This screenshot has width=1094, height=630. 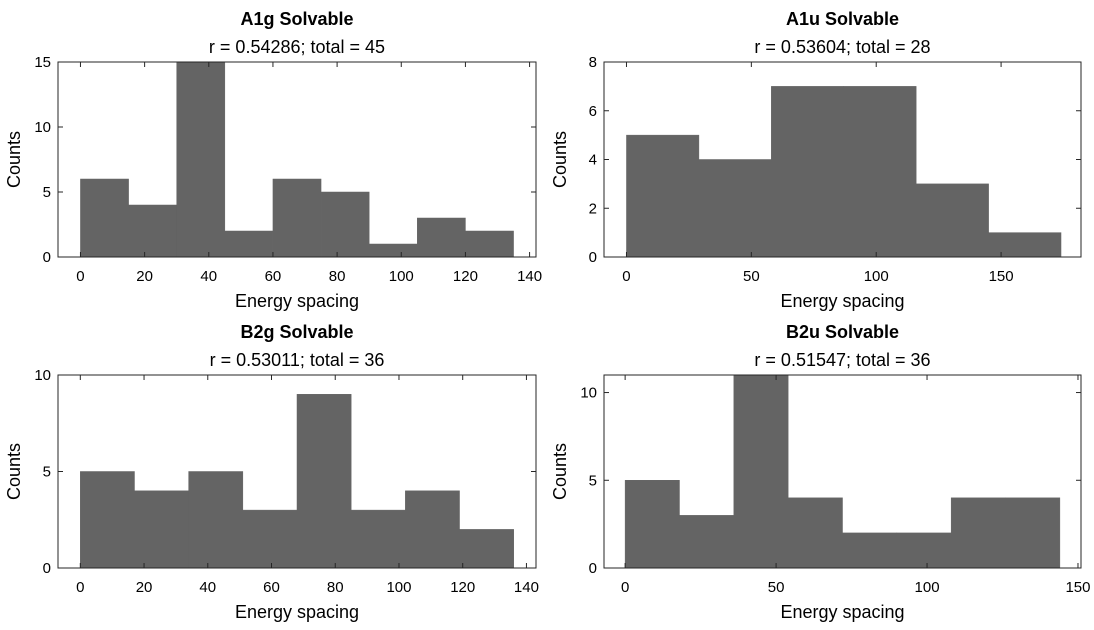 What do you see at coordinates (842, 332) in the screenshot?
I see `chart-title: B2u Solvable` at bounding box center [842, 332].